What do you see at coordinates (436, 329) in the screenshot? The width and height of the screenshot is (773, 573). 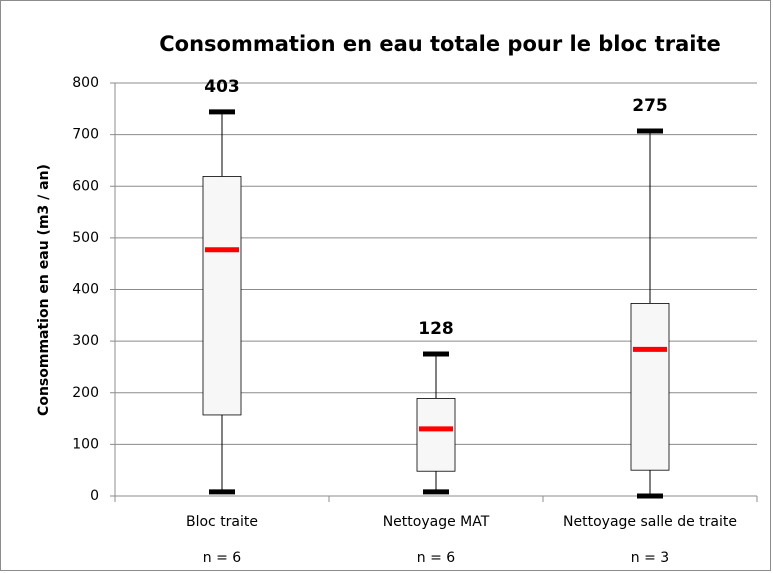 I see `value-label: 128` at bounding box center [436, 329].